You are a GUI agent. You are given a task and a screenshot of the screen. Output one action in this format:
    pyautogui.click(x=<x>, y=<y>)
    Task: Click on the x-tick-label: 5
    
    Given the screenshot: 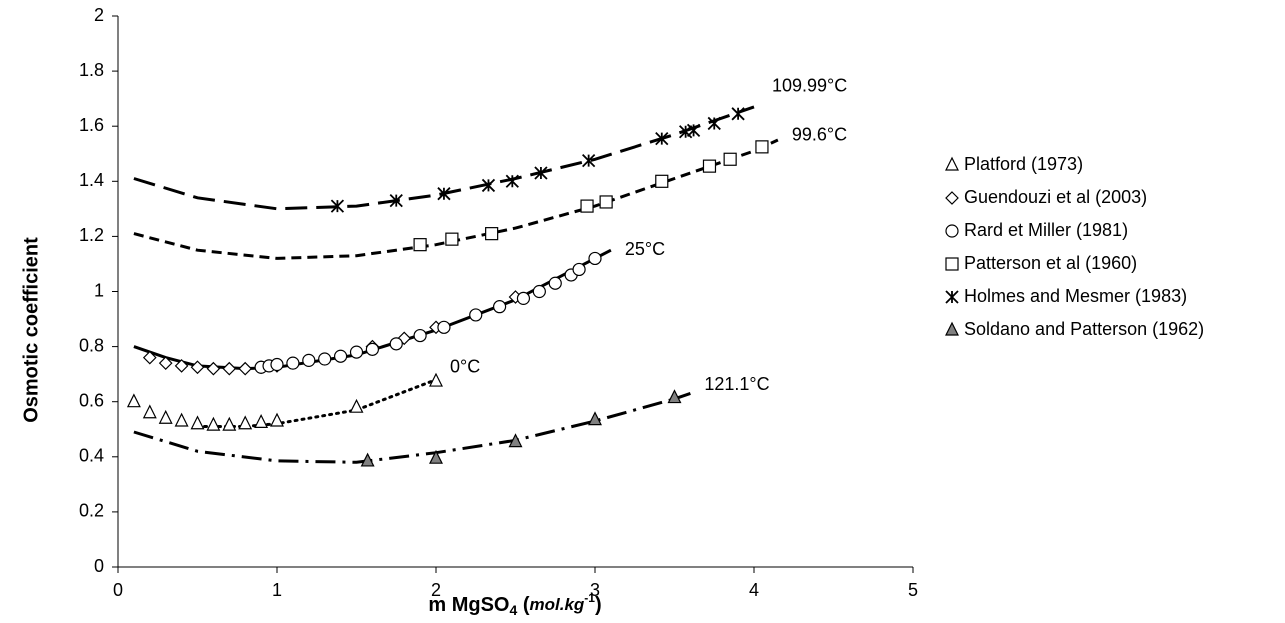 What is the action you would take?
    pyautogui.click(x=913, y=590)
    